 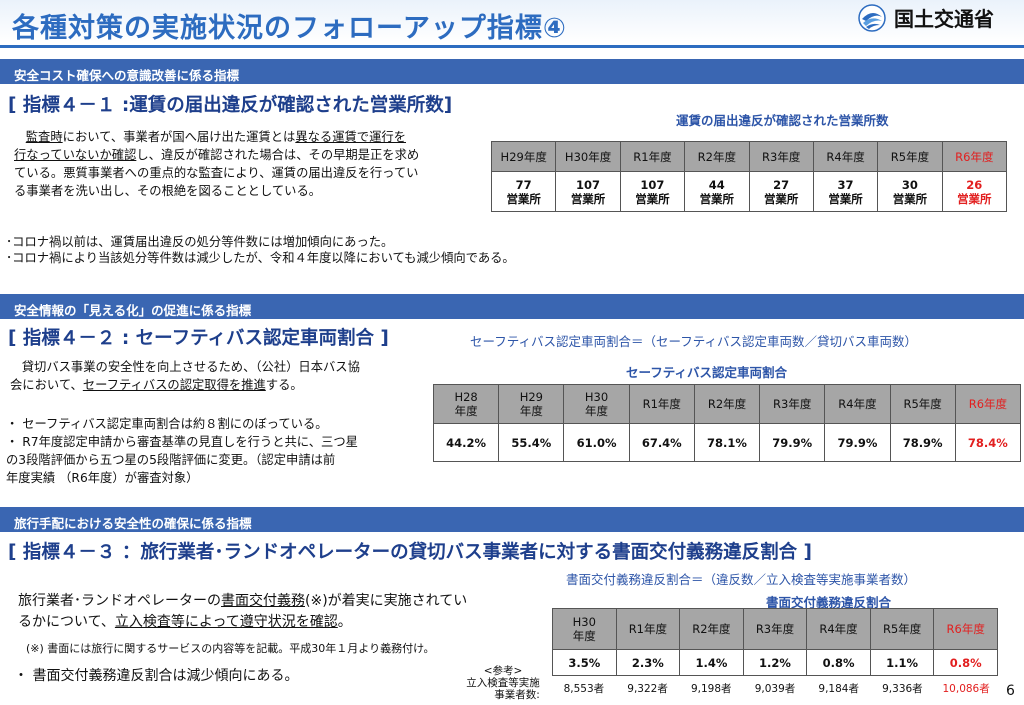 I want to click on value-text: 78.1%, so click(x=727, y=442).